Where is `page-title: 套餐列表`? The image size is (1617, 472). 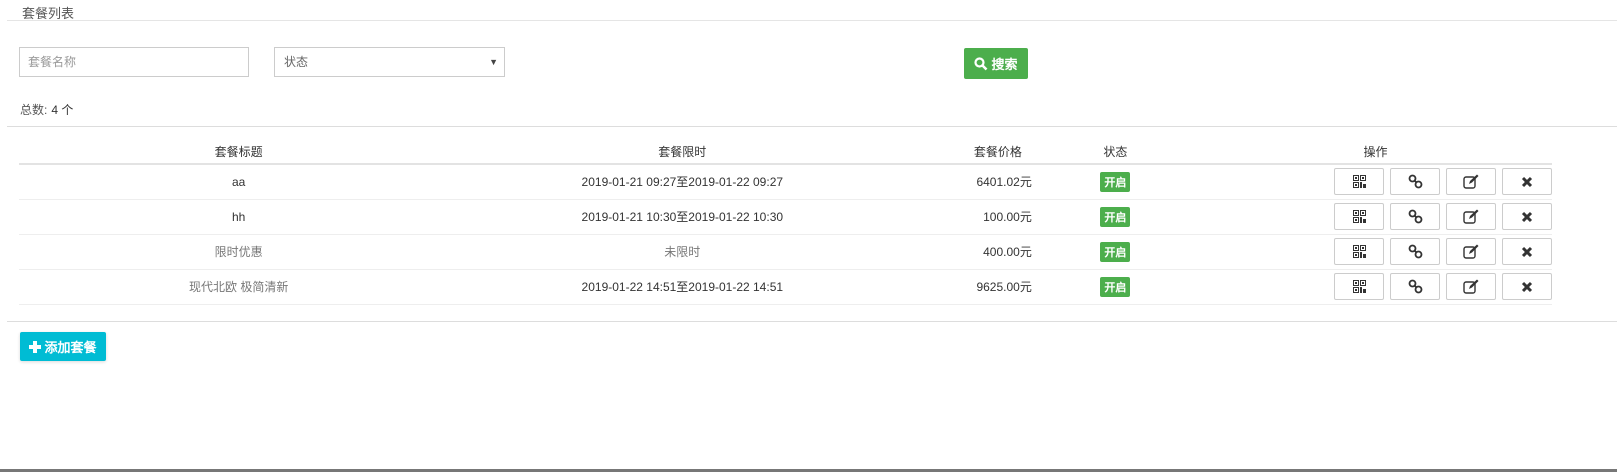
page-title: 套餐列表 is located at coordinates (48, 13).